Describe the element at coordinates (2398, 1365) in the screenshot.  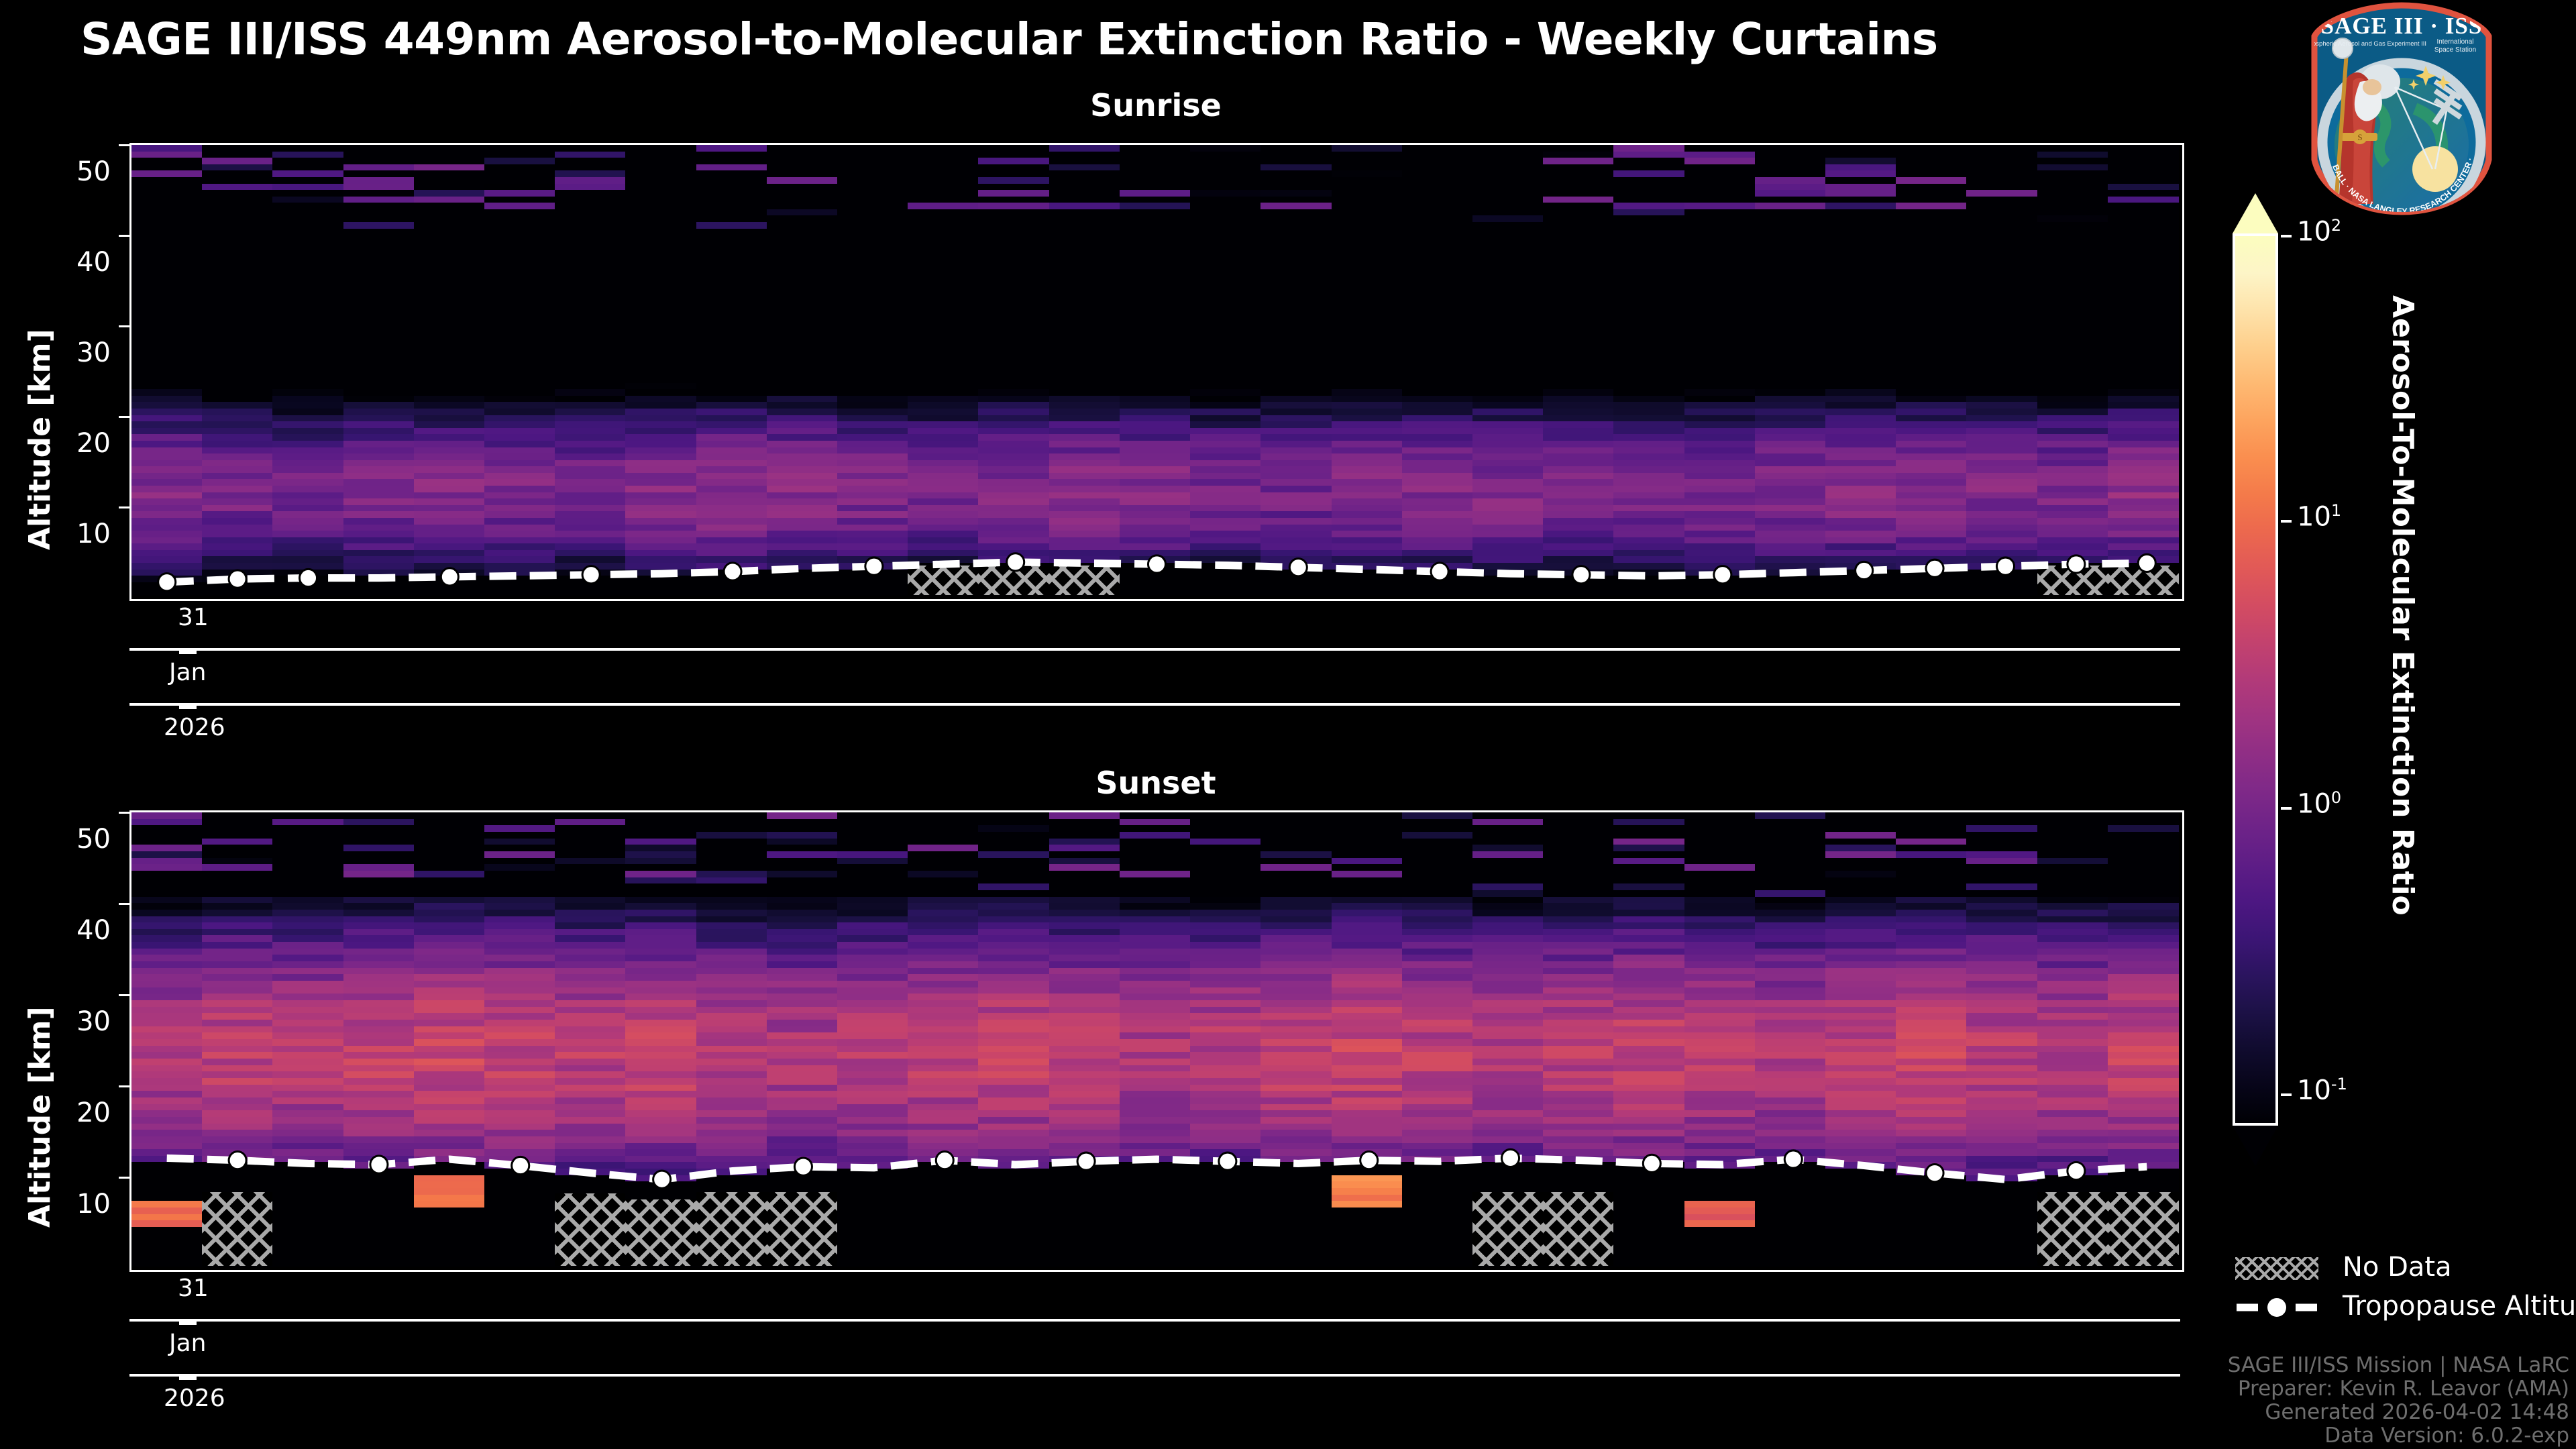
I see `footer-line-mission: SAGE III/ISS Mission | NASA LaRC` at that location.